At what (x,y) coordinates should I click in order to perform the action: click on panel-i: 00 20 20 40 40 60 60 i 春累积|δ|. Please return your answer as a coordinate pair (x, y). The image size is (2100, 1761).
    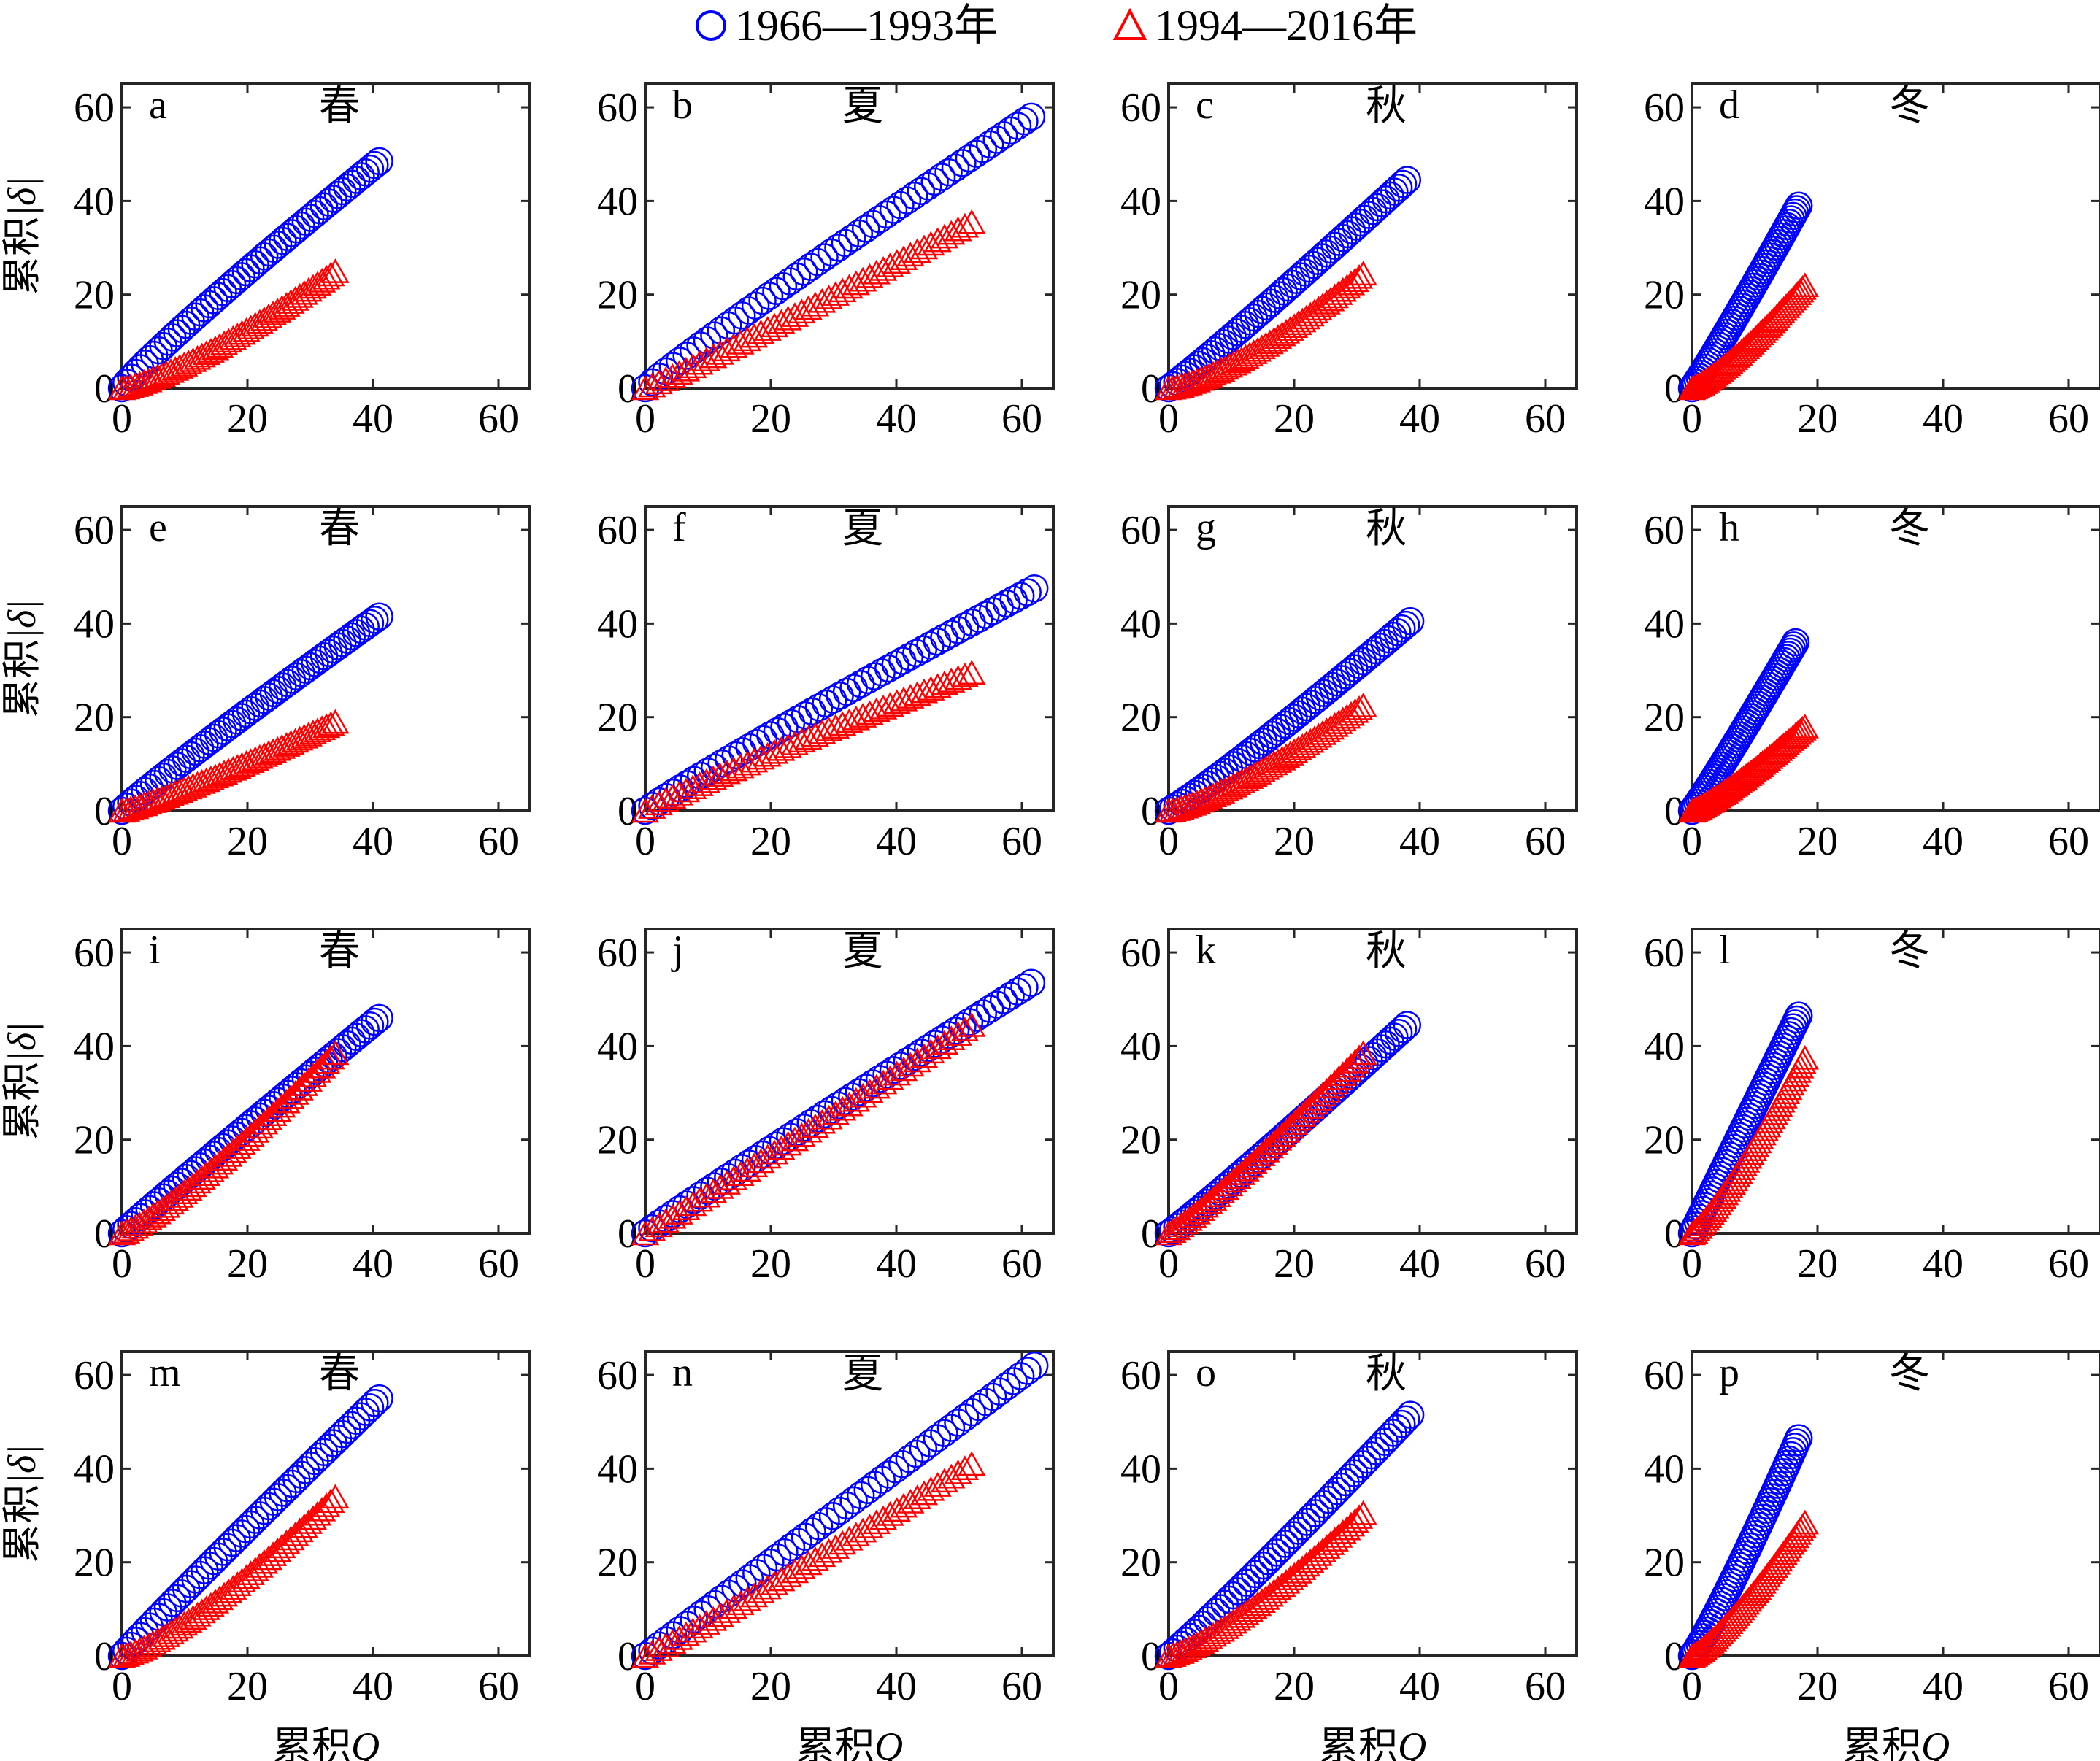
    Looking at the image, I should click on (265, 1107).